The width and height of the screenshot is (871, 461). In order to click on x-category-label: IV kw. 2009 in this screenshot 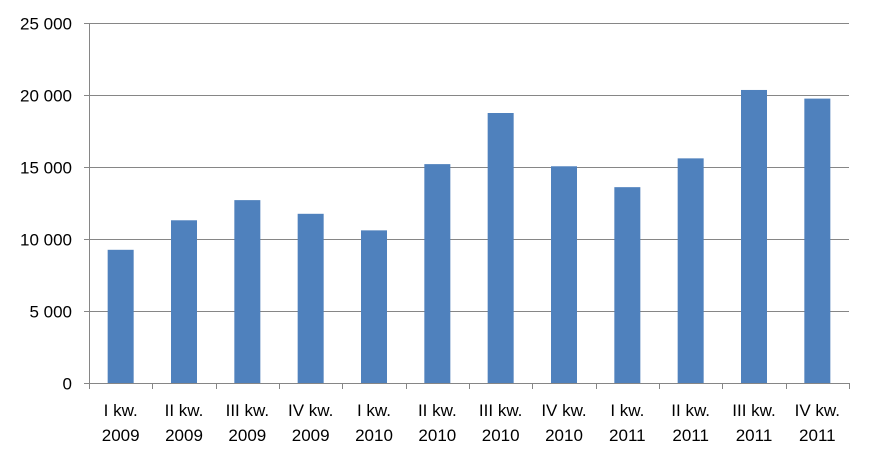, I will do `click(310, 423)`.